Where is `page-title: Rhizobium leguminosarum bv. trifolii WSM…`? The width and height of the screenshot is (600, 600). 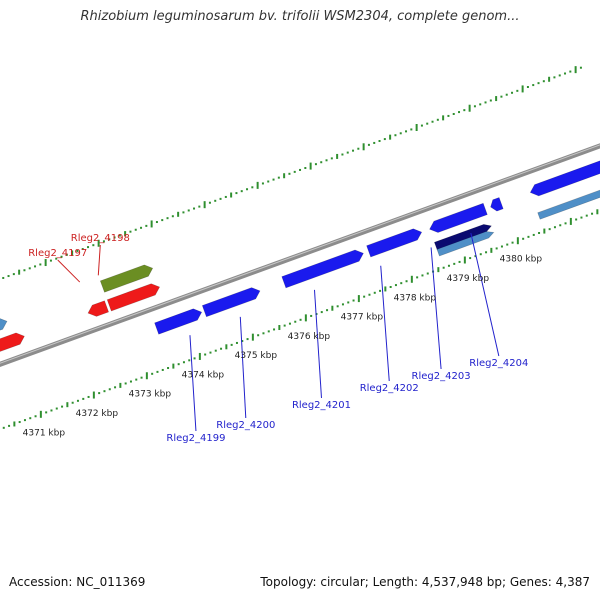 page-title: Rhizobium leguminosarum bv. trifolii WSM… is located at coordinates (300, 16).